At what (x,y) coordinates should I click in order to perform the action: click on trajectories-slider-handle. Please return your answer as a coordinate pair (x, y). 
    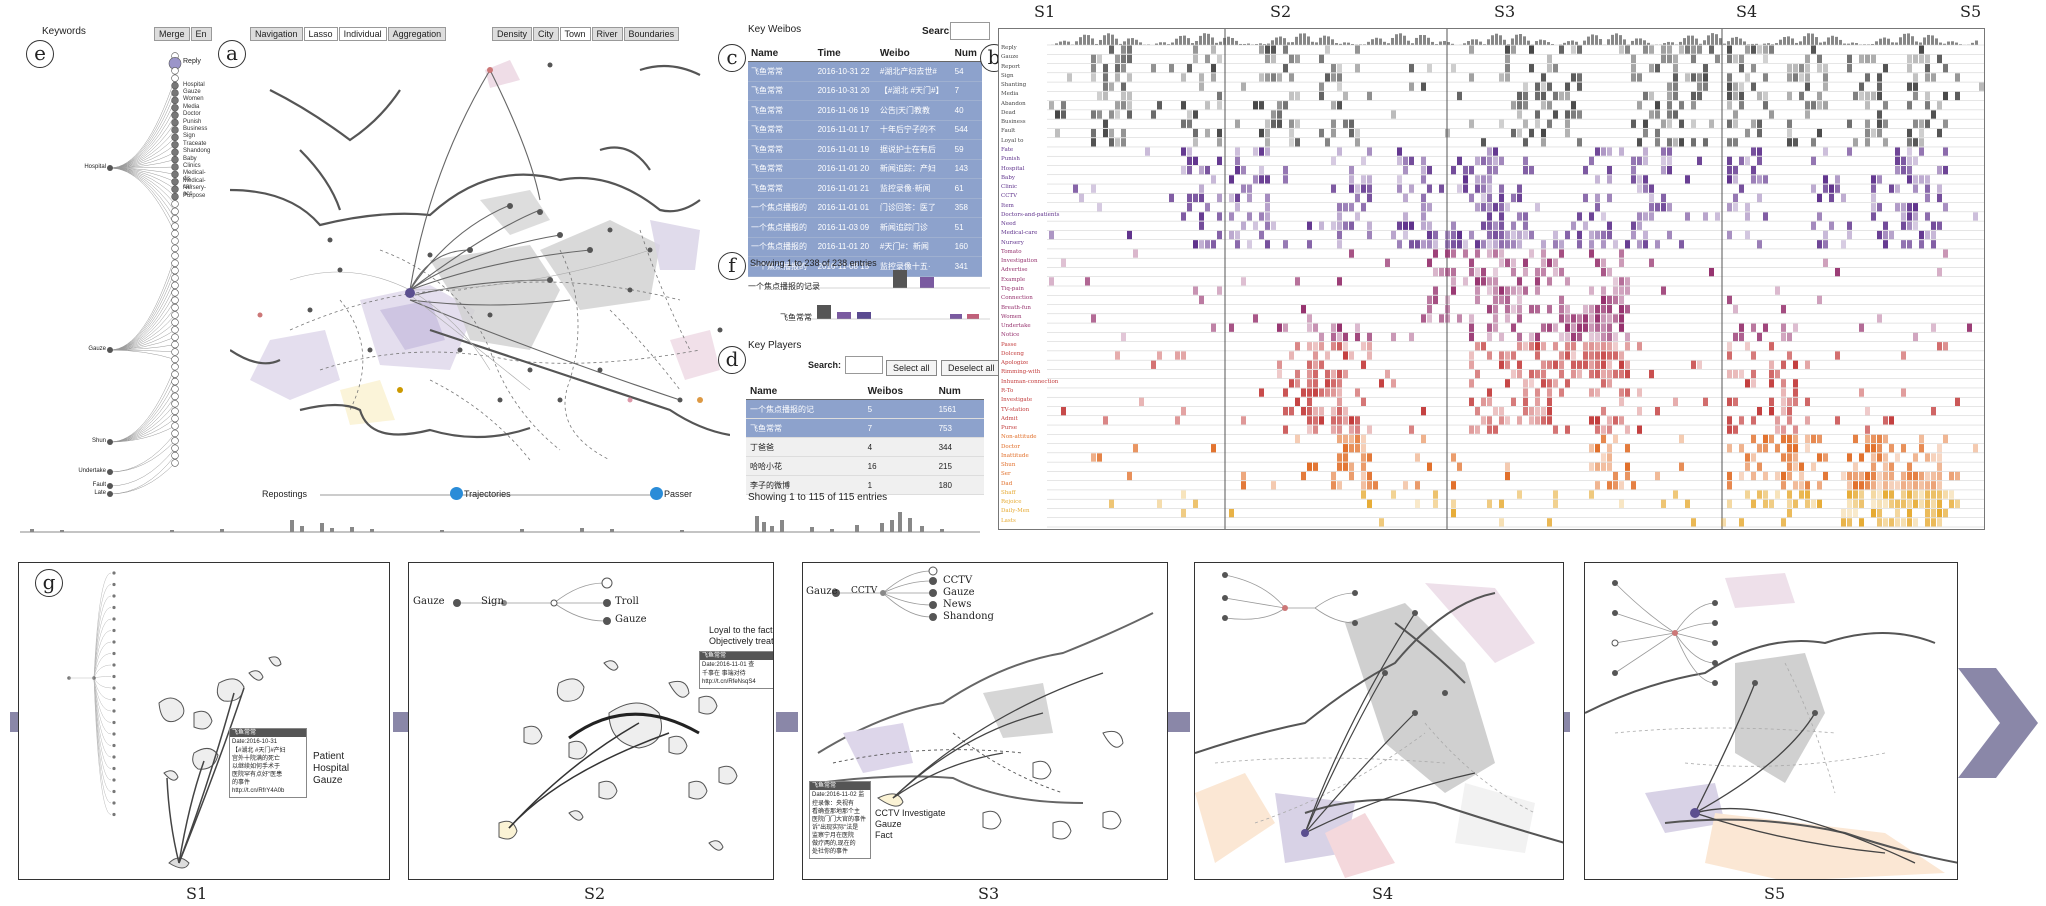
    Looking at the image, I should click on (456, 493).